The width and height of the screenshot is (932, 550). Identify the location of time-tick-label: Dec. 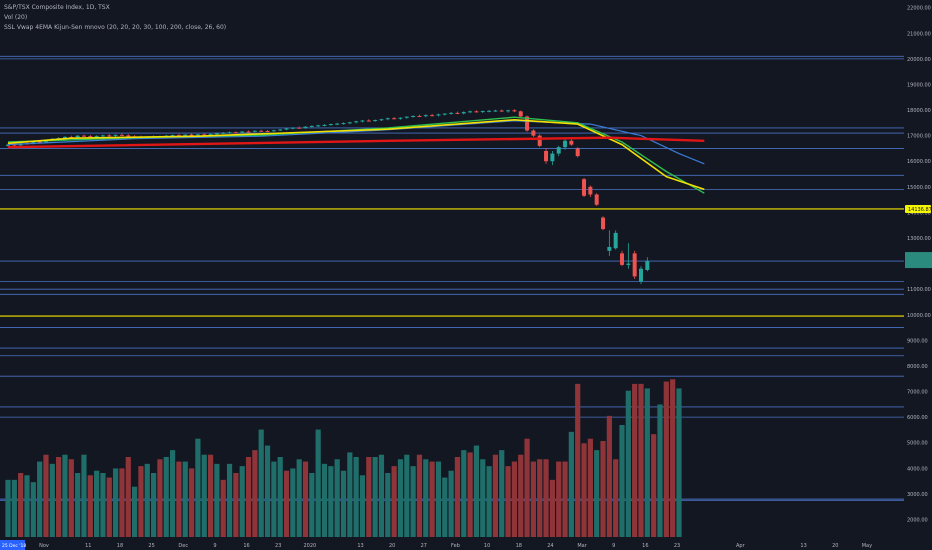
(183, 546).